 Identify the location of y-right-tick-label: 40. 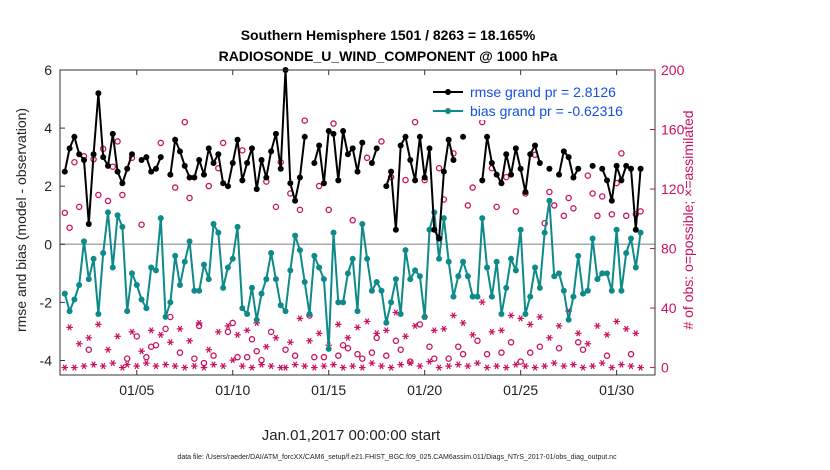
(669, 308).